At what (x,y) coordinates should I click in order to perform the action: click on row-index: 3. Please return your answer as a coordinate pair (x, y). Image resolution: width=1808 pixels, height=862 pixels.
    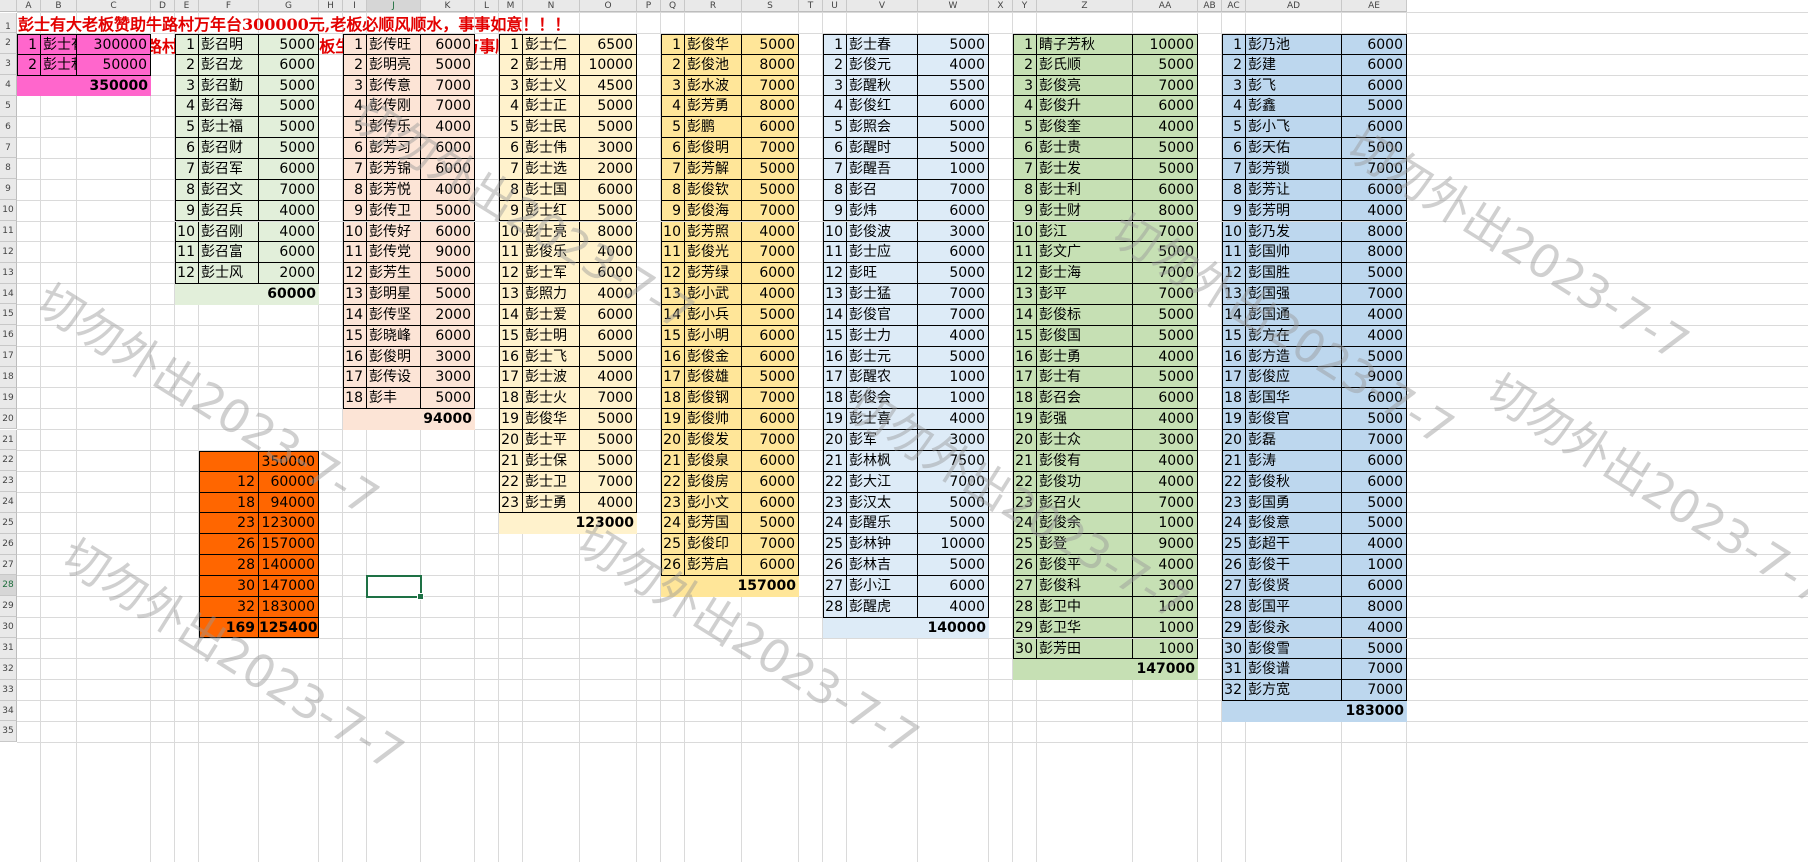
    Looking at the image, I should click on (187, 86).